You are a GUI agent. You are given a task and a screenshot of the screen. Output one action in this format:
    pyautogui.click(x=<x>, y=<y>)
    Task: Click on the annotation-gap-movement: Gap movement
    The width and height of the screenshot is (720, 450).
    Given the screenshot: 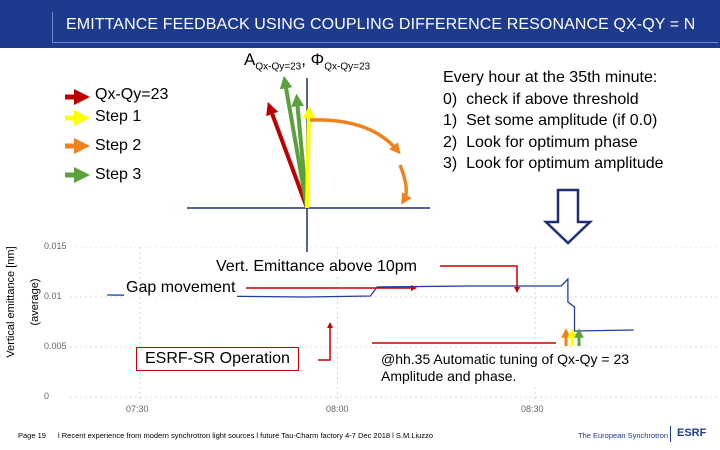 What is the action you would take?
    pyautogui.click(x=181, y=288)
    